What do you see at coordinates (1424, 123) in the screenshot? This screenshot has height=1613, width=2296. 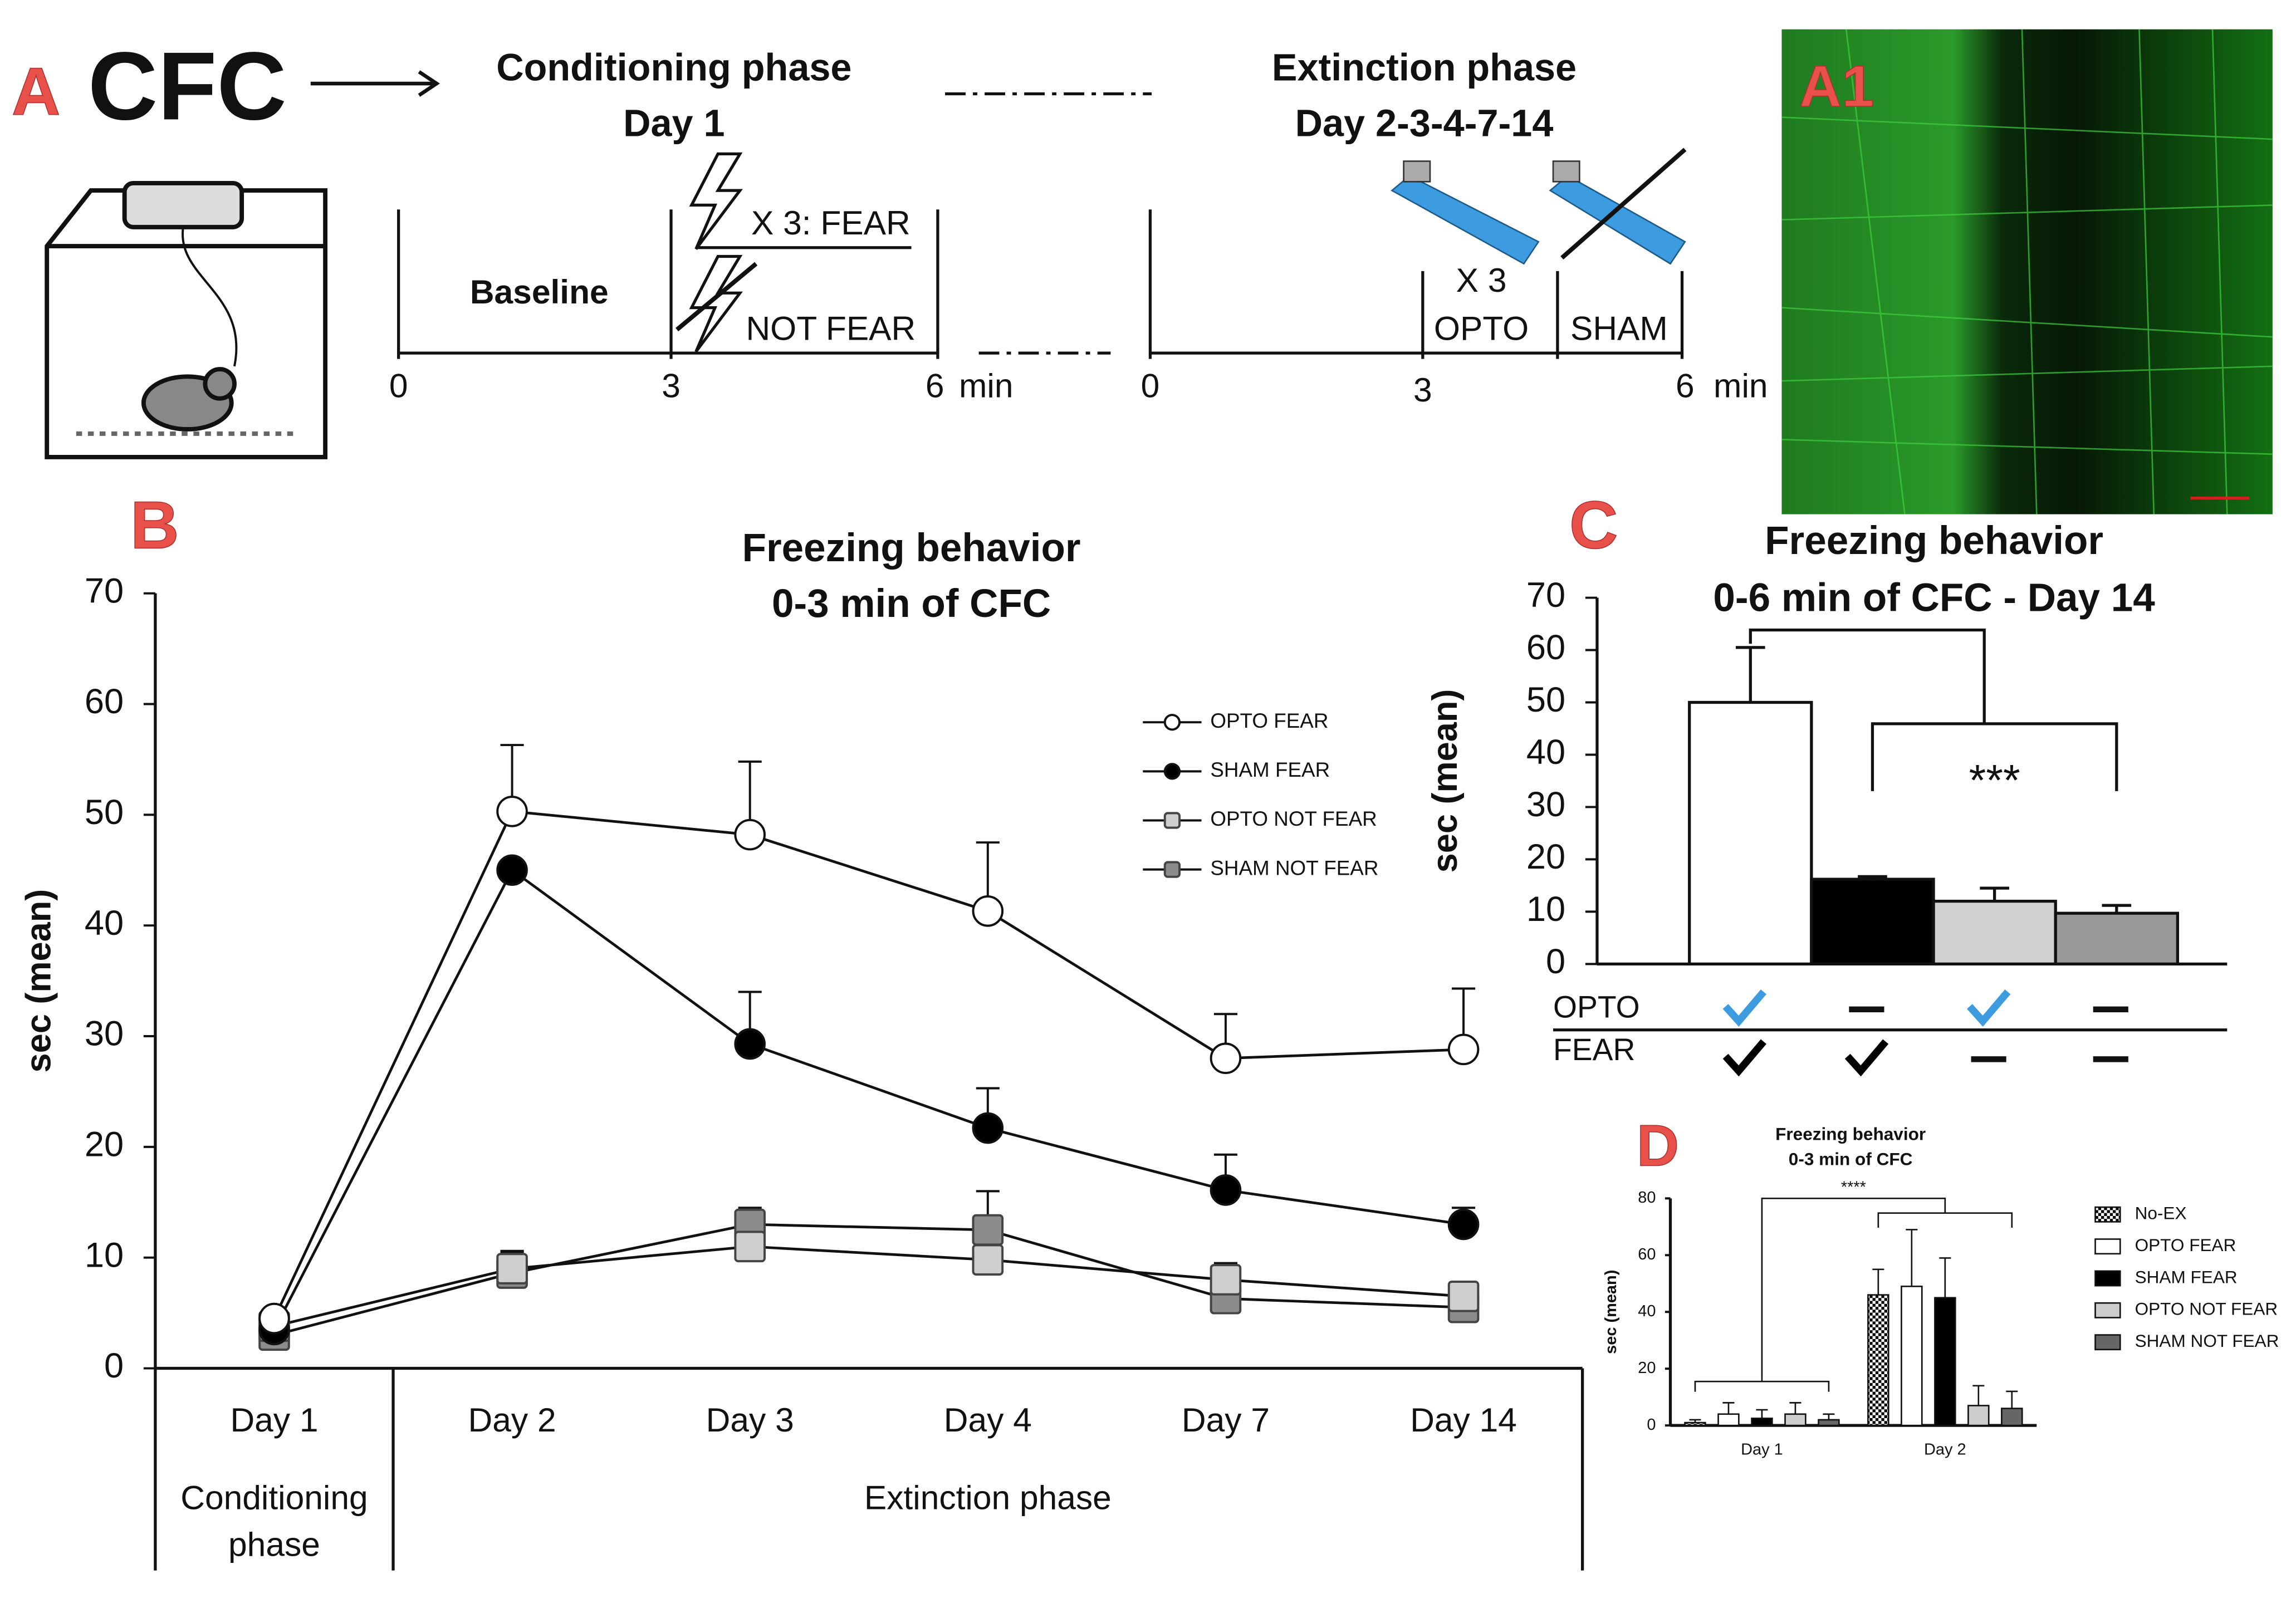 I see `phase-day: Day 2-3-4-7-14` at bounding box center [1424, 123].